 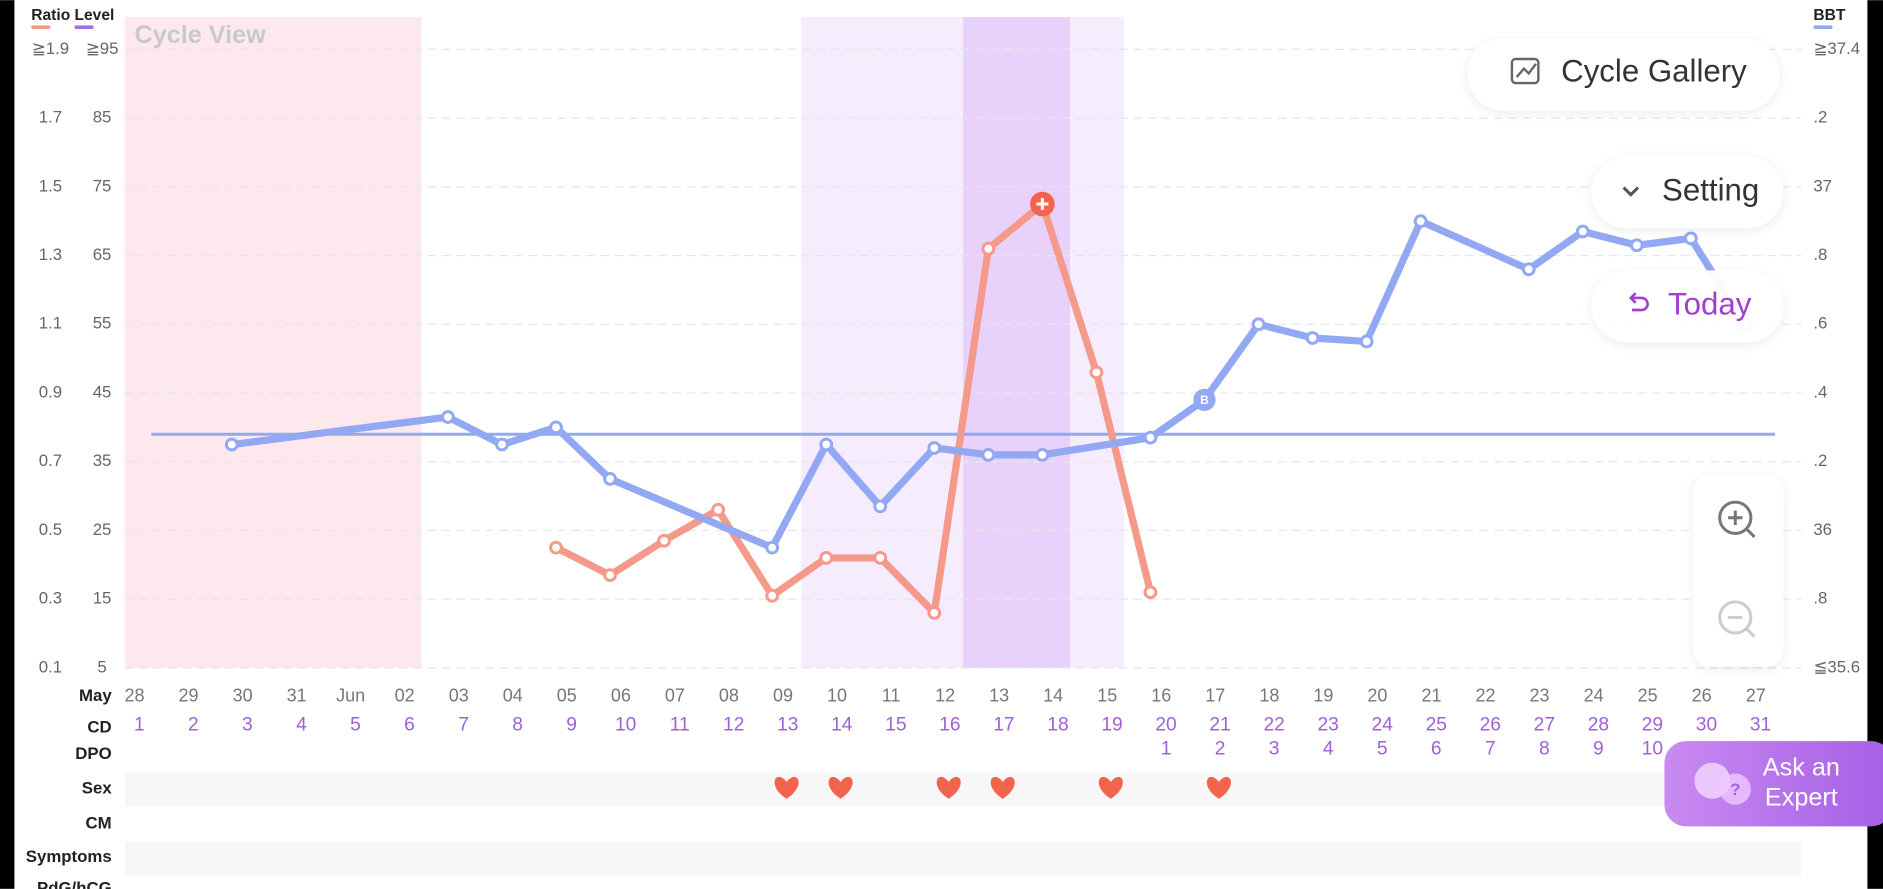 What do you see at coordinates (1003, 725) in the screenshot?
I see `cd-label: 17` at bounding box center [1003, 725].